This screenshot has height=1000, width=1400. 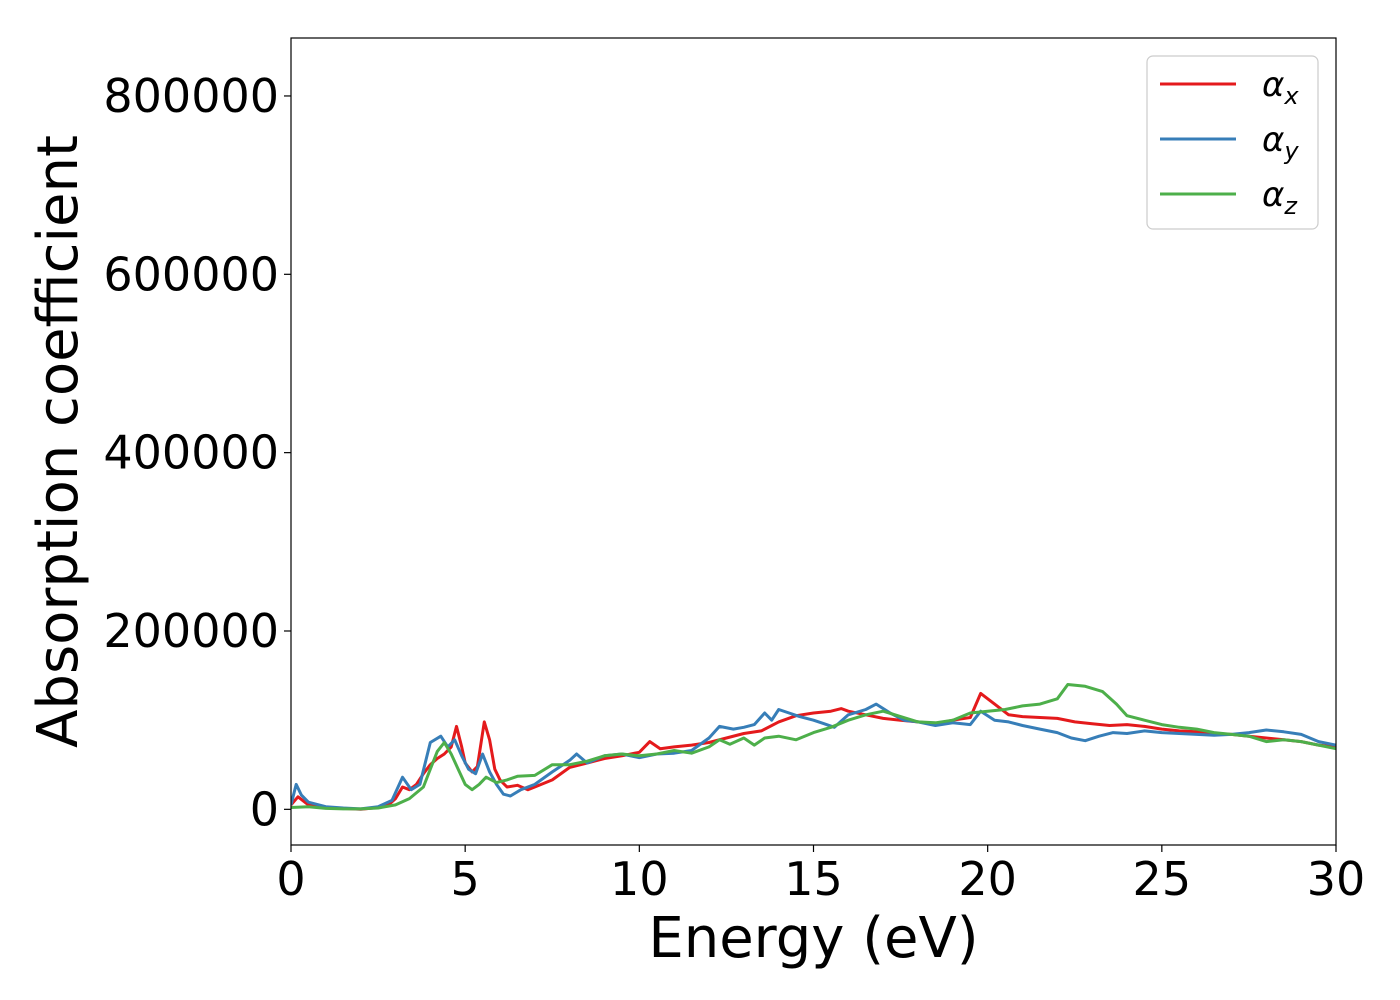 I want to click on legend-box, so click(x=1232, y=142).